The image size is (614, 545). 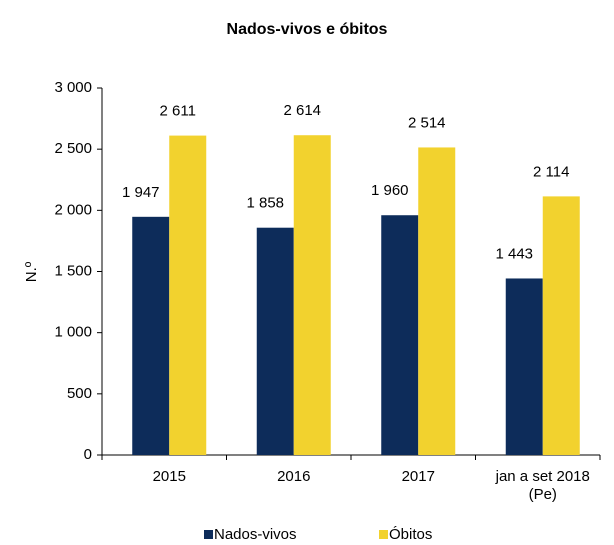 I want to click on x-tick-label-line: (Pe), so click(x=543, y=494).